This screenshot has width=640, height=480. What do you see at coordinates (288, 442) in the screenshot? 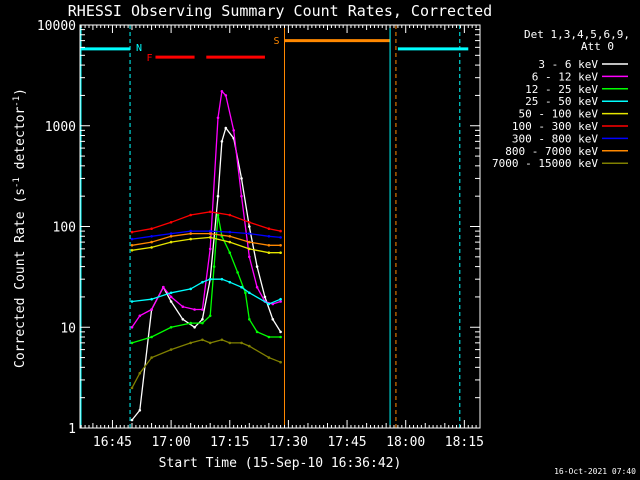
I see `x-tick-label: 17:30` at bounding box center [288, 442].